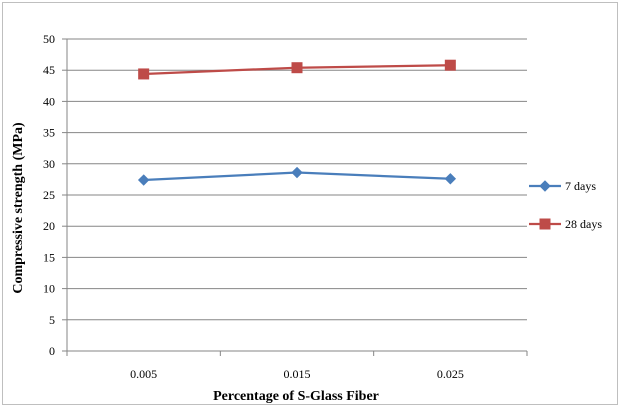 This screenshot has width=622, height=409. Describe the element at coordinates (52, 320) in the screenshot. I see `y-tick-label: 5` at that location.